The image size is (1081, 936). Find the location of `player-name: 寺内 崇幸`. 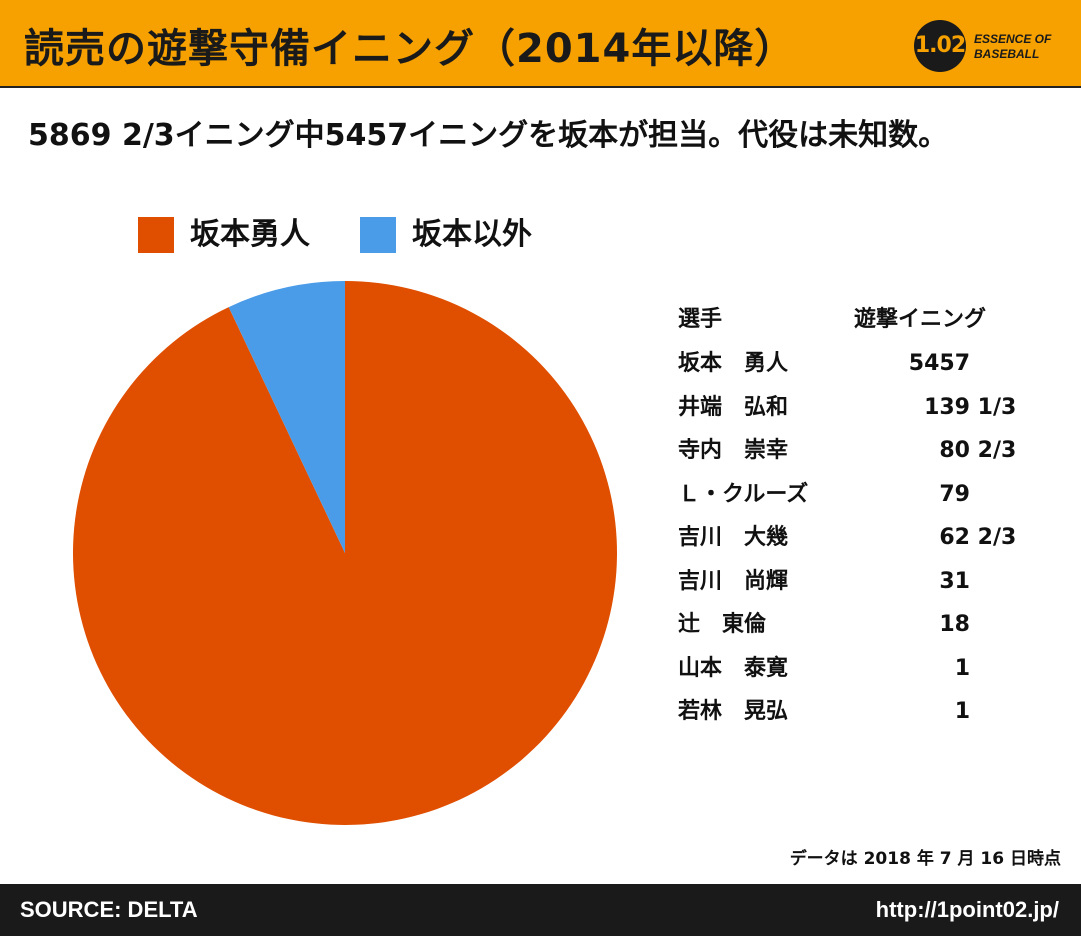

player-name: 寺内 崇幸 is located at coordinates (733, 450).